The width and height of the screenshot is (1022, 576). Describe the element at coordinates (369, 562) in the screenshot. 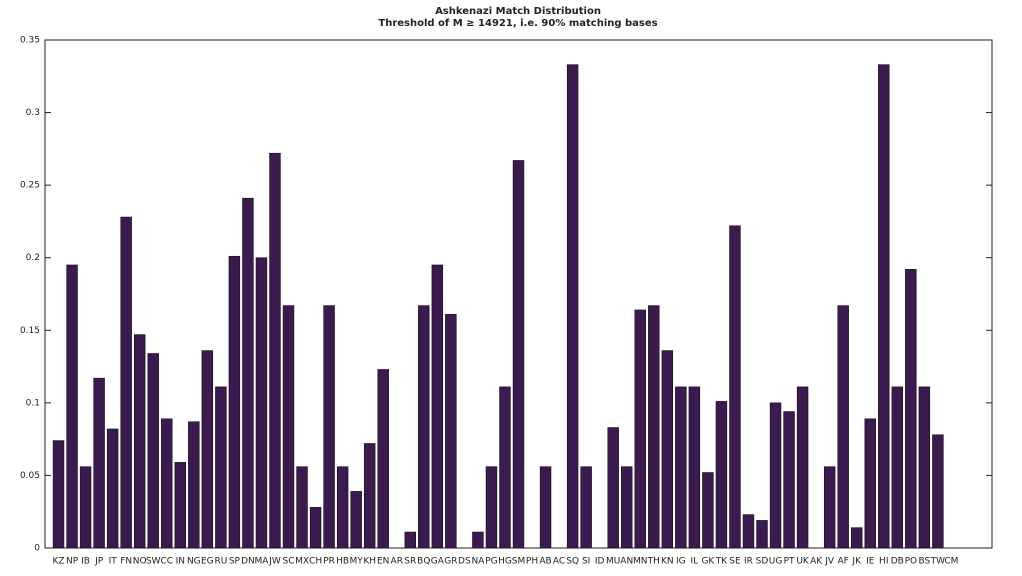

I see `x-tick-label: KH` at that location.